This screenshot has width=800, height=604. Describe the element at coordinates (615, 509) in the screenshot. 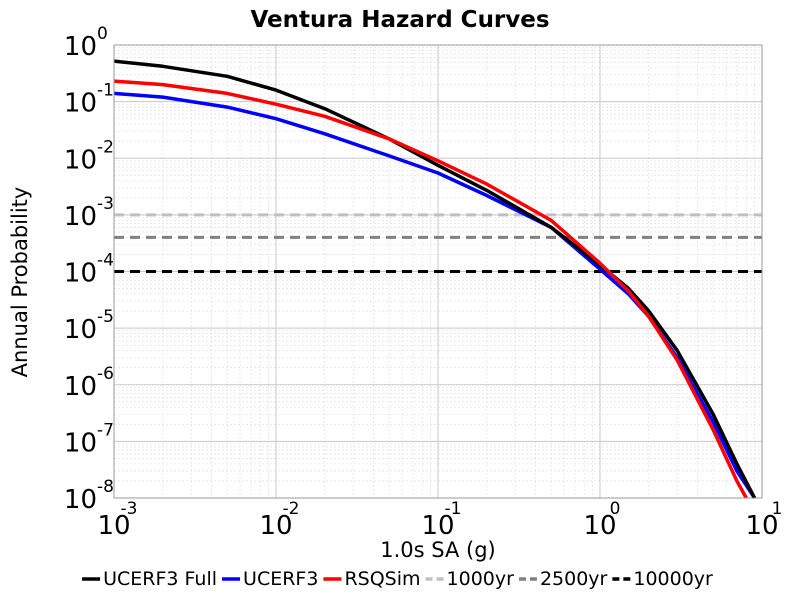

I see `x-tick-exponent: 0` at that location.